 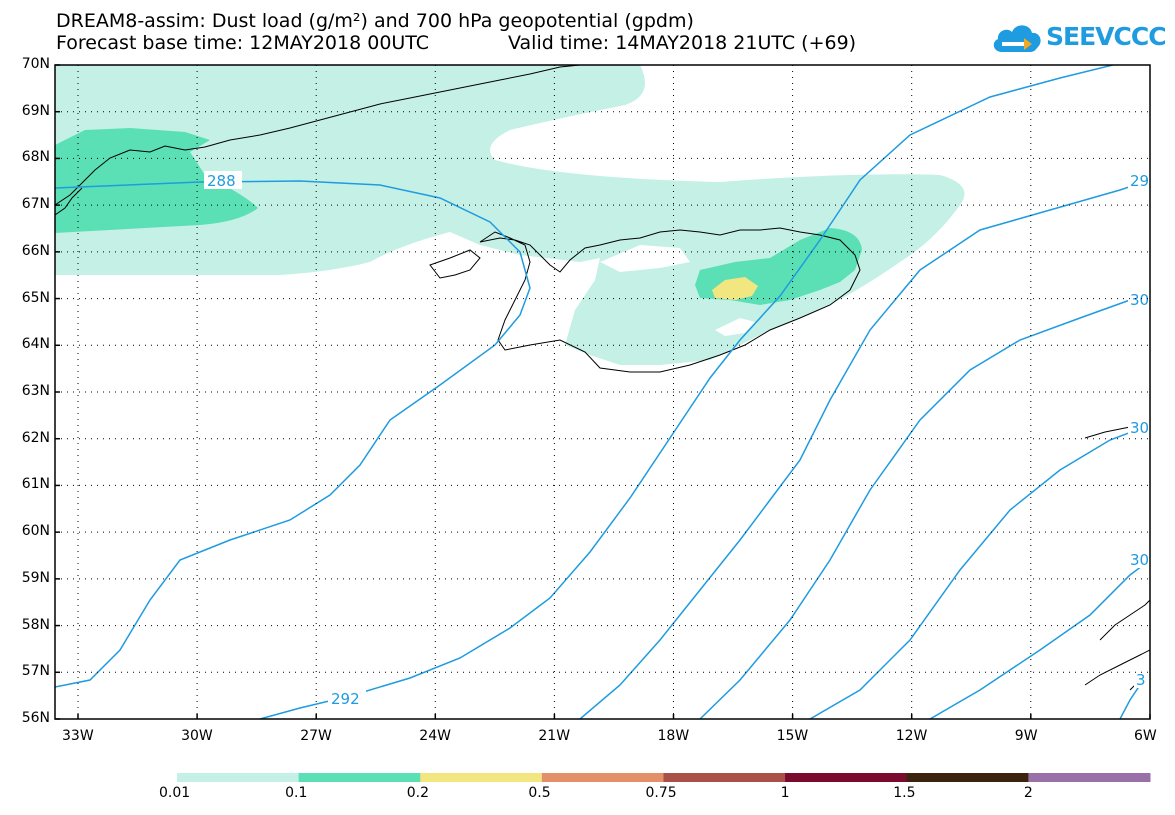 I want to click on contour-label: 292, so click(x=345, y=699).